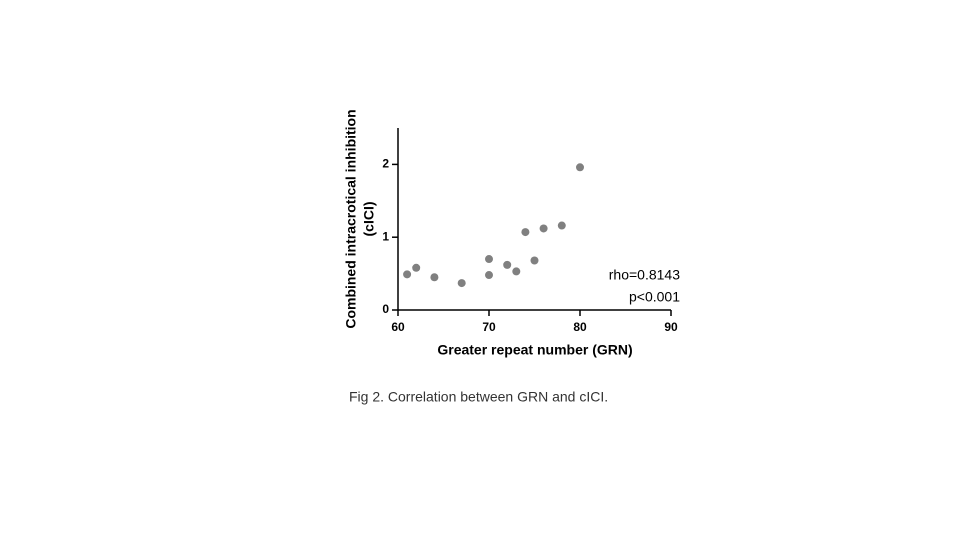  I want to click on y-tick-label: 2, so click(385, 164).